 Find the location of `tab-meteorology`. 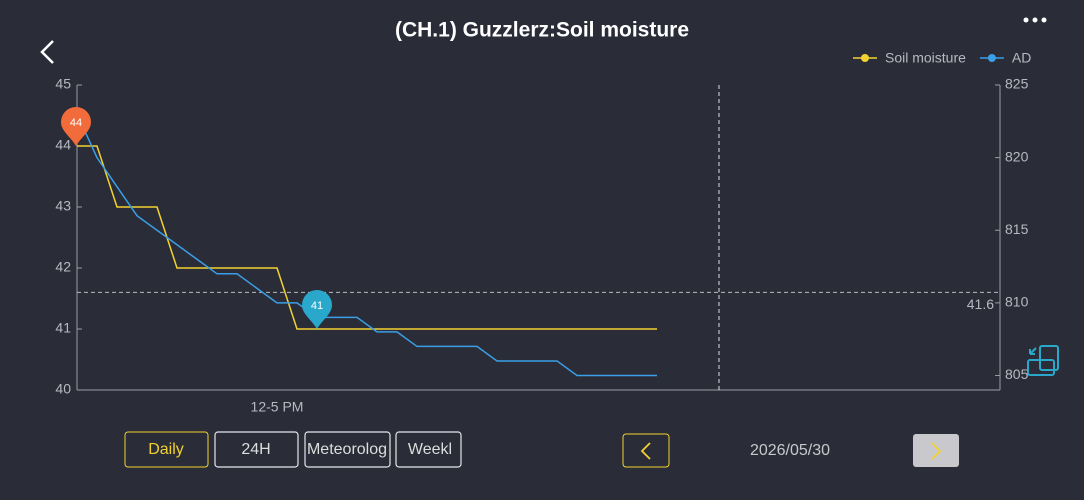

tab-meteorology is located at coordinates (347, 449).